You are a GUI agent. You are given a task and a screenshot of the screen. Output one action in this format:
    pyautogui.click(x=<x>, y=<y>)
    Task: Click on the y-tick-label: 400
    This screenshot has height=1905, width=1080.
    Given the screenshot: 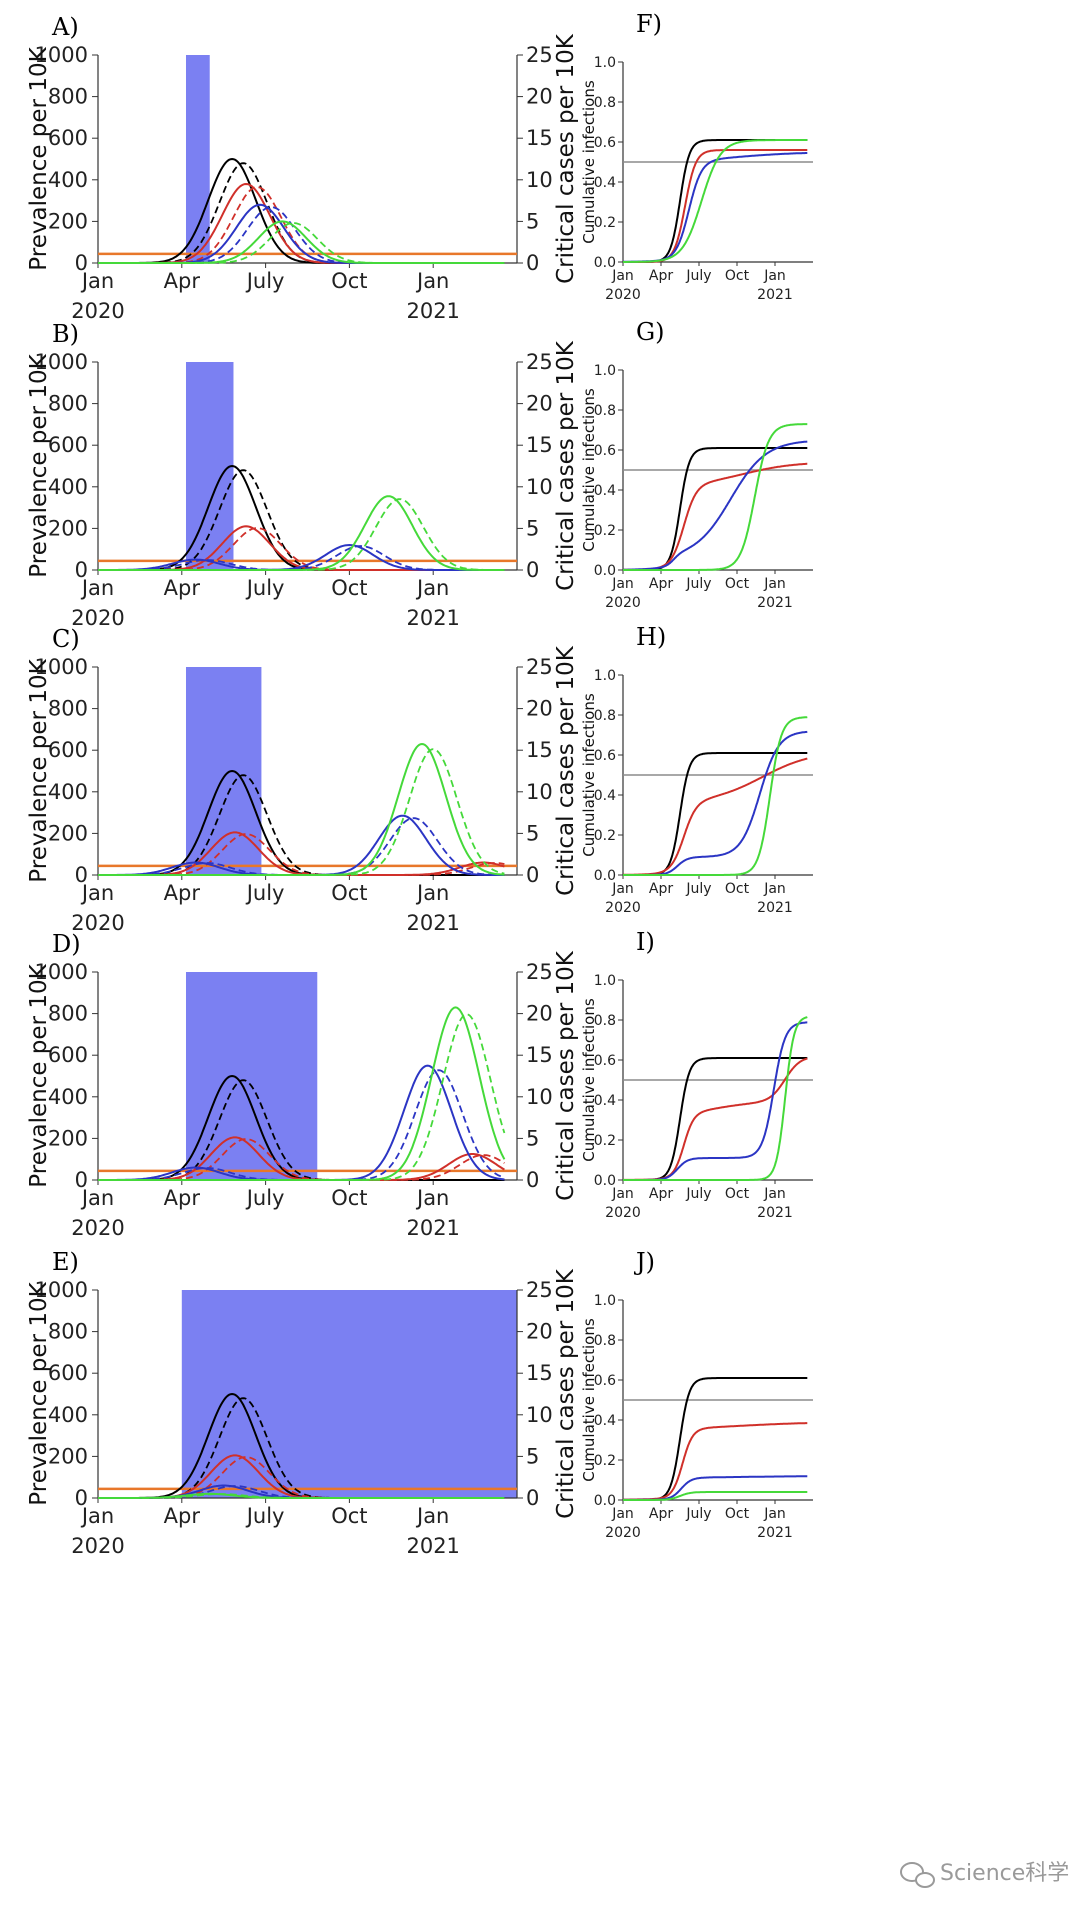 What is the action you would take?
    pyautogui.click(x=68, y=792)
    